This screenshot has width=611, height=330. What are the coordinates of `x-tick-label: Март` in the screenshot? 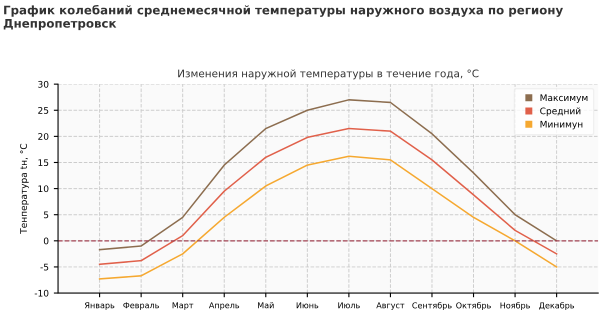 It's located at (183, 306).